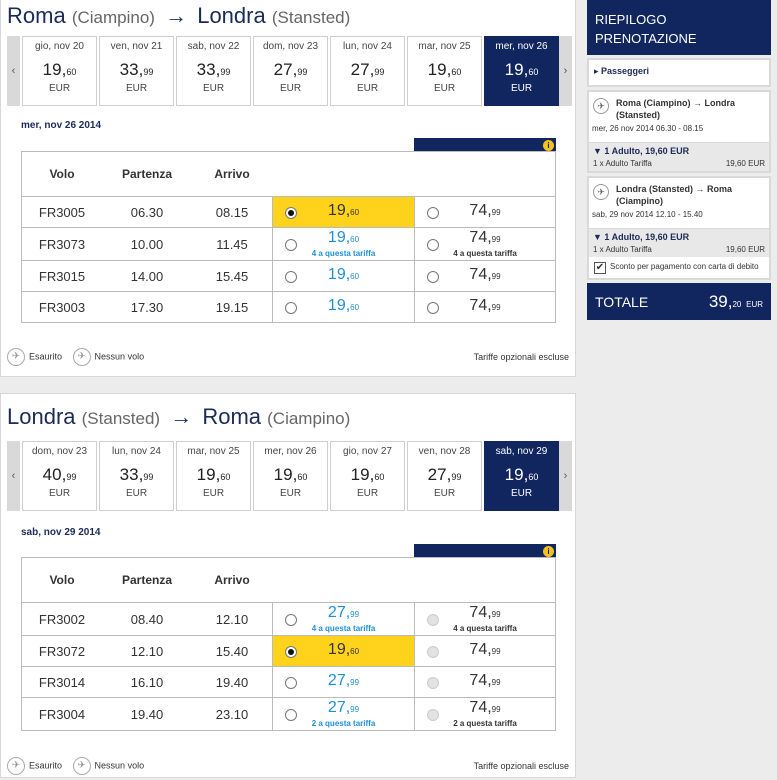 This screenshot has height=780, width=777. I want to click on lowest-fare-option: 27,99 2 a questa tariffa, so click(343, 714).